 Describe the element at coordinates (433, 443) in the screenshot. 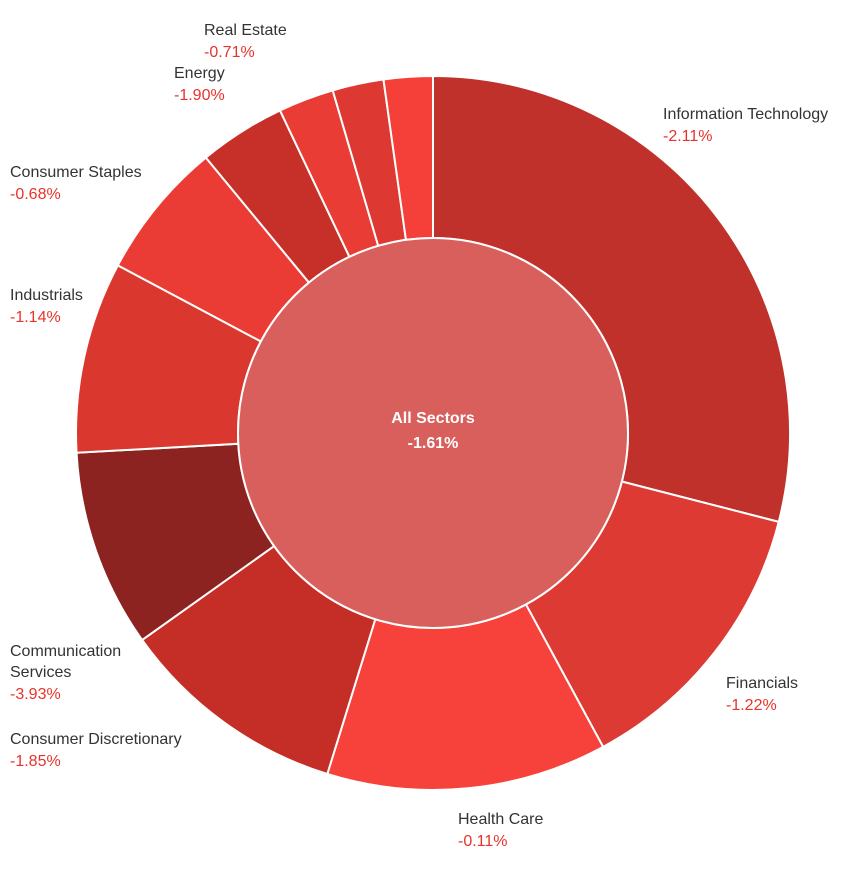

I see `center-value: -1.61%` at that location.